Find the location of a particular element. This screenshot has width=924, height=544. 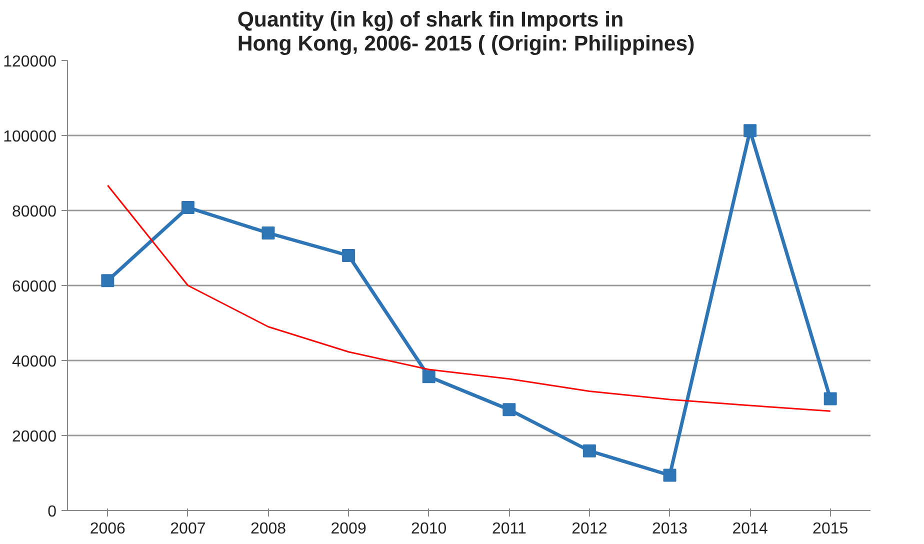

x-tick-label: 2009 is located at coordinates (348, 529).